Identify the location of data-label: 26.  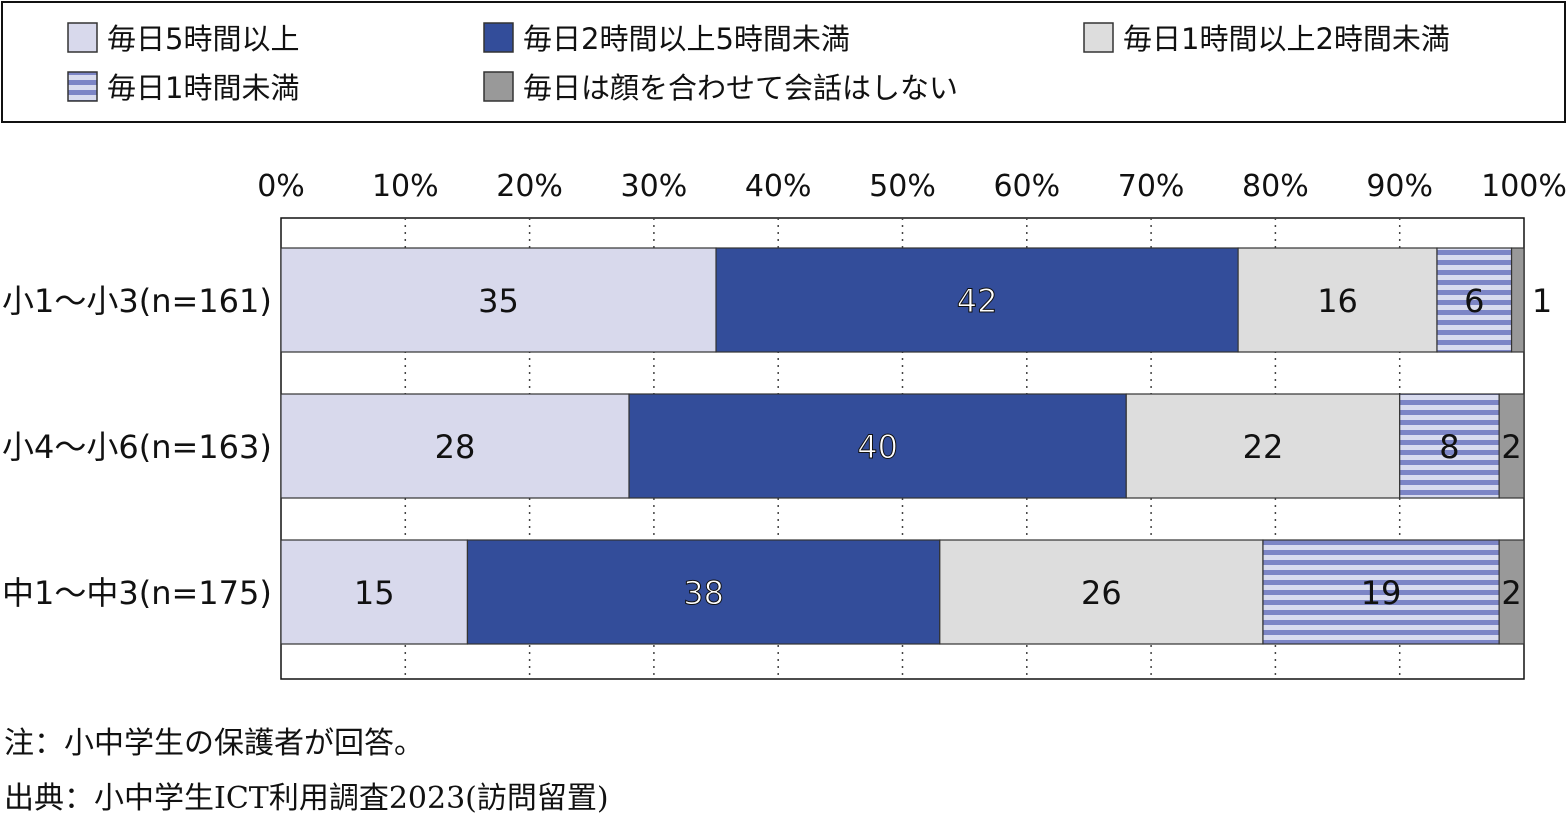
(1101, 593).